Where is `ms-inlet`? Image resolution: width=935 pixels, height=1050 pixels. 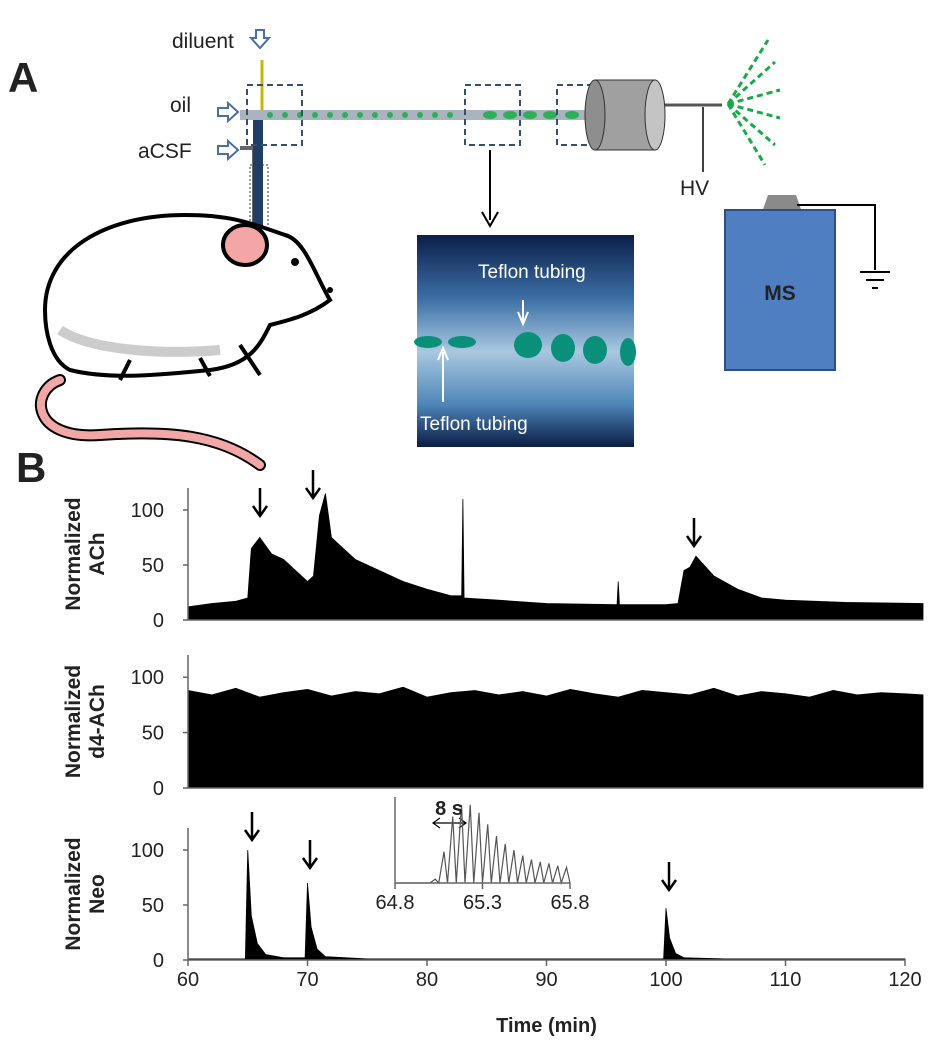
ms-inlet is located at coordinates (782, 203).